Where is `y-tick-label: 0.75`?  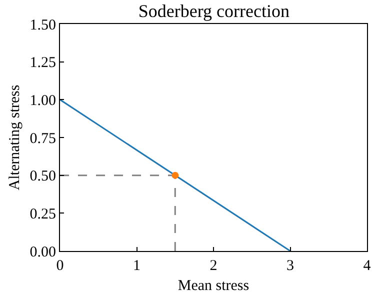 y-tick-label: 0.75 is located at coordinates (43, 138).